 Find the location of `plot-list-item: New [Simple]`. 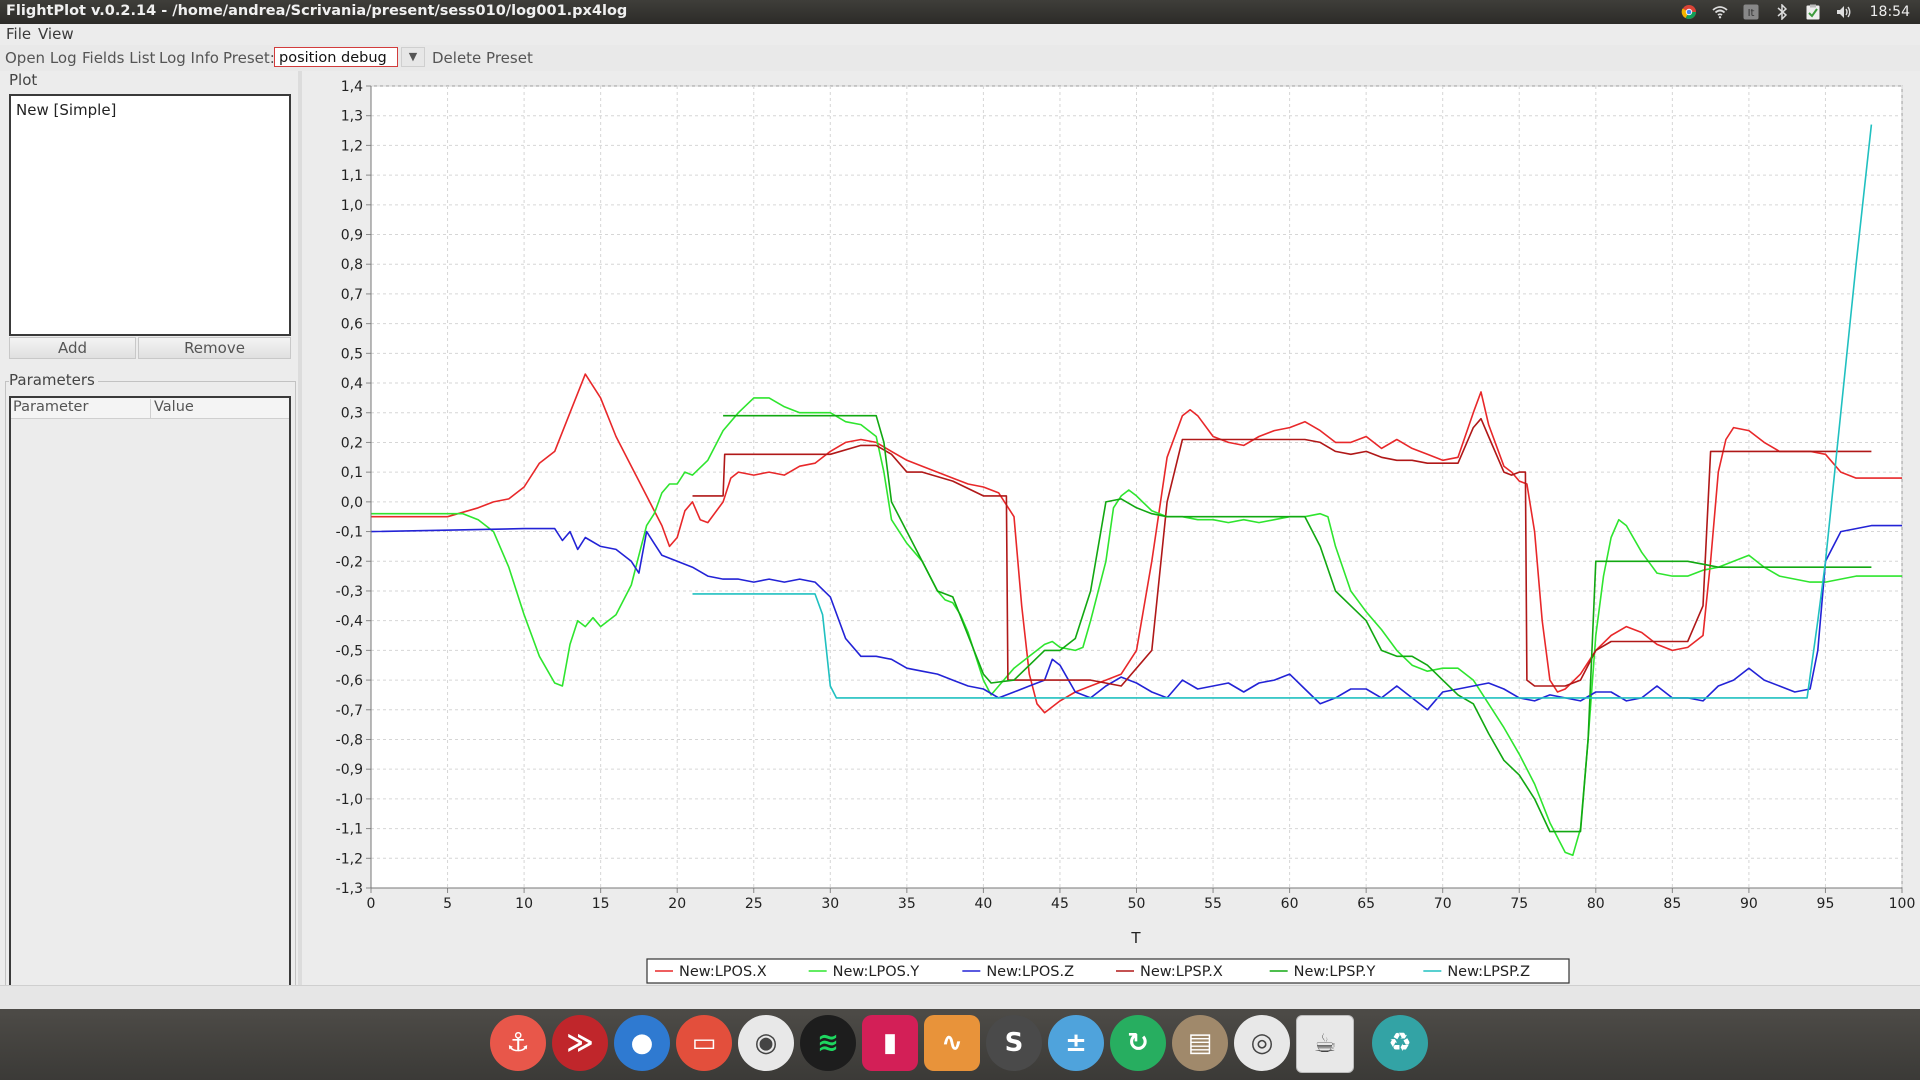

plot-list-item: New [Simple] is located at coordinates (66, 110).